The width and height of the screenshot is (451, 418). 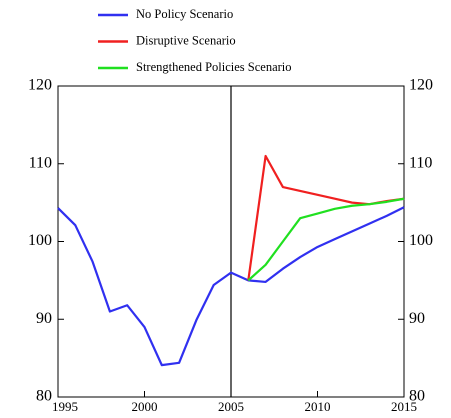 What do you see at coordinates (145, 406) in the screenshot?
I see `x-tick-label: 2000` at bounding box center [145, 406].